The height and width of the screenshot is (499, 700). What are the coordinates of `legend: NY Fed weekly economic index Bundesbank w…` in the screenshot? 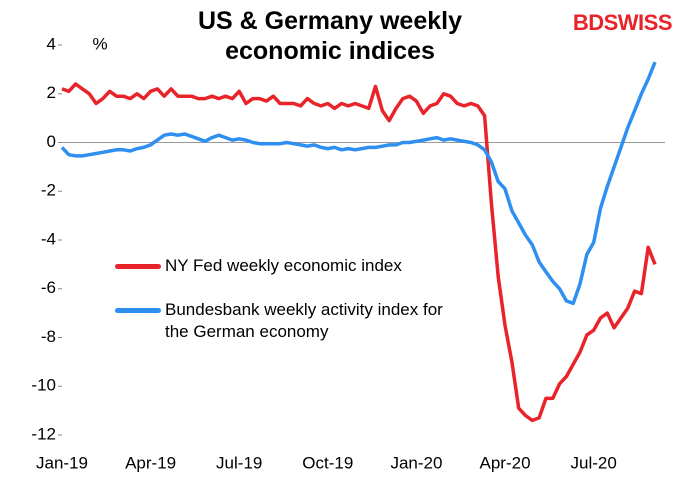 It's located at (280, 310).